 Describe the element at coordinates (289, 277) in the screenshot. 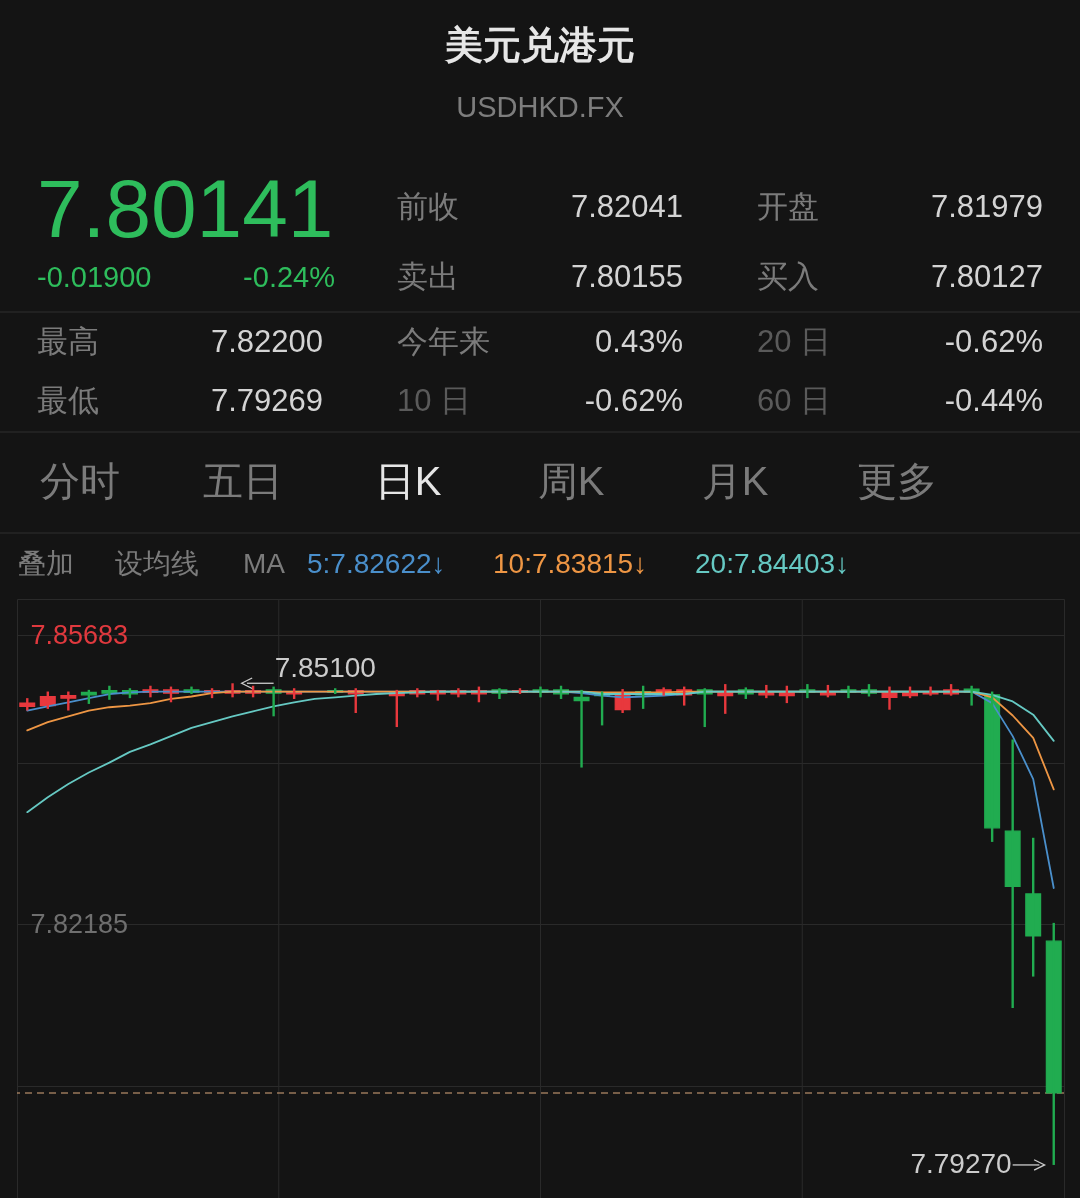

I see `text: -0.24%` at that location.